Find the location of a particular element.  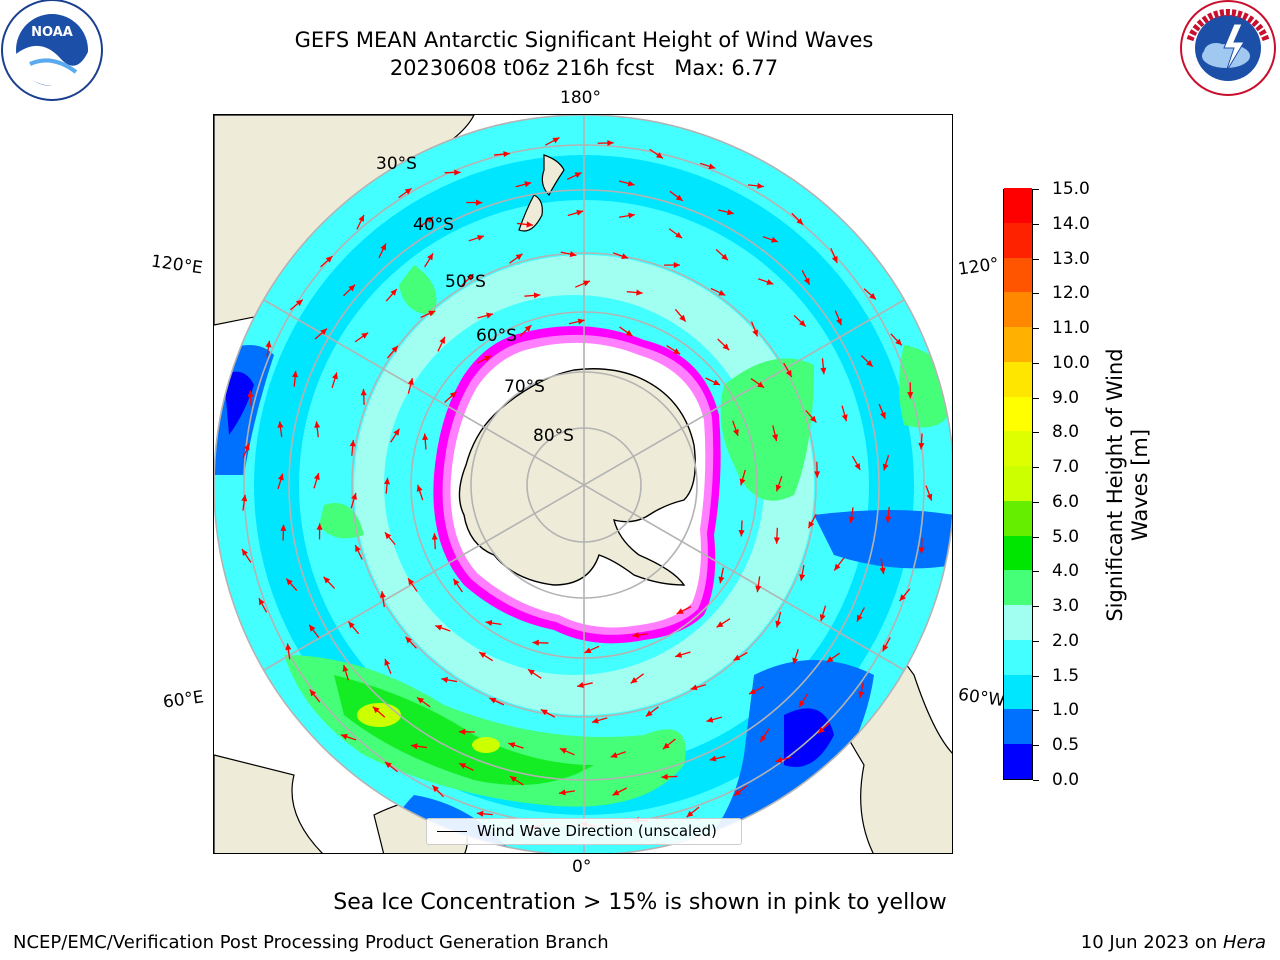

national-weather-service-logo is located at coordinates (1228, 48).